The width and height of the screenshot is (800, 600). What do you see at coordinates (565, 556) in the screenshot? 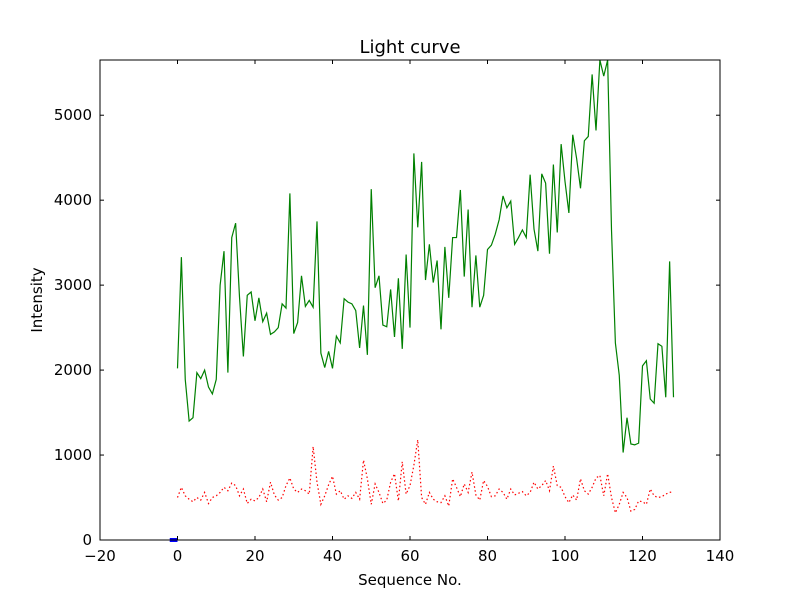
I see `x-tick-label: 100` at bounding box center [565, 556].